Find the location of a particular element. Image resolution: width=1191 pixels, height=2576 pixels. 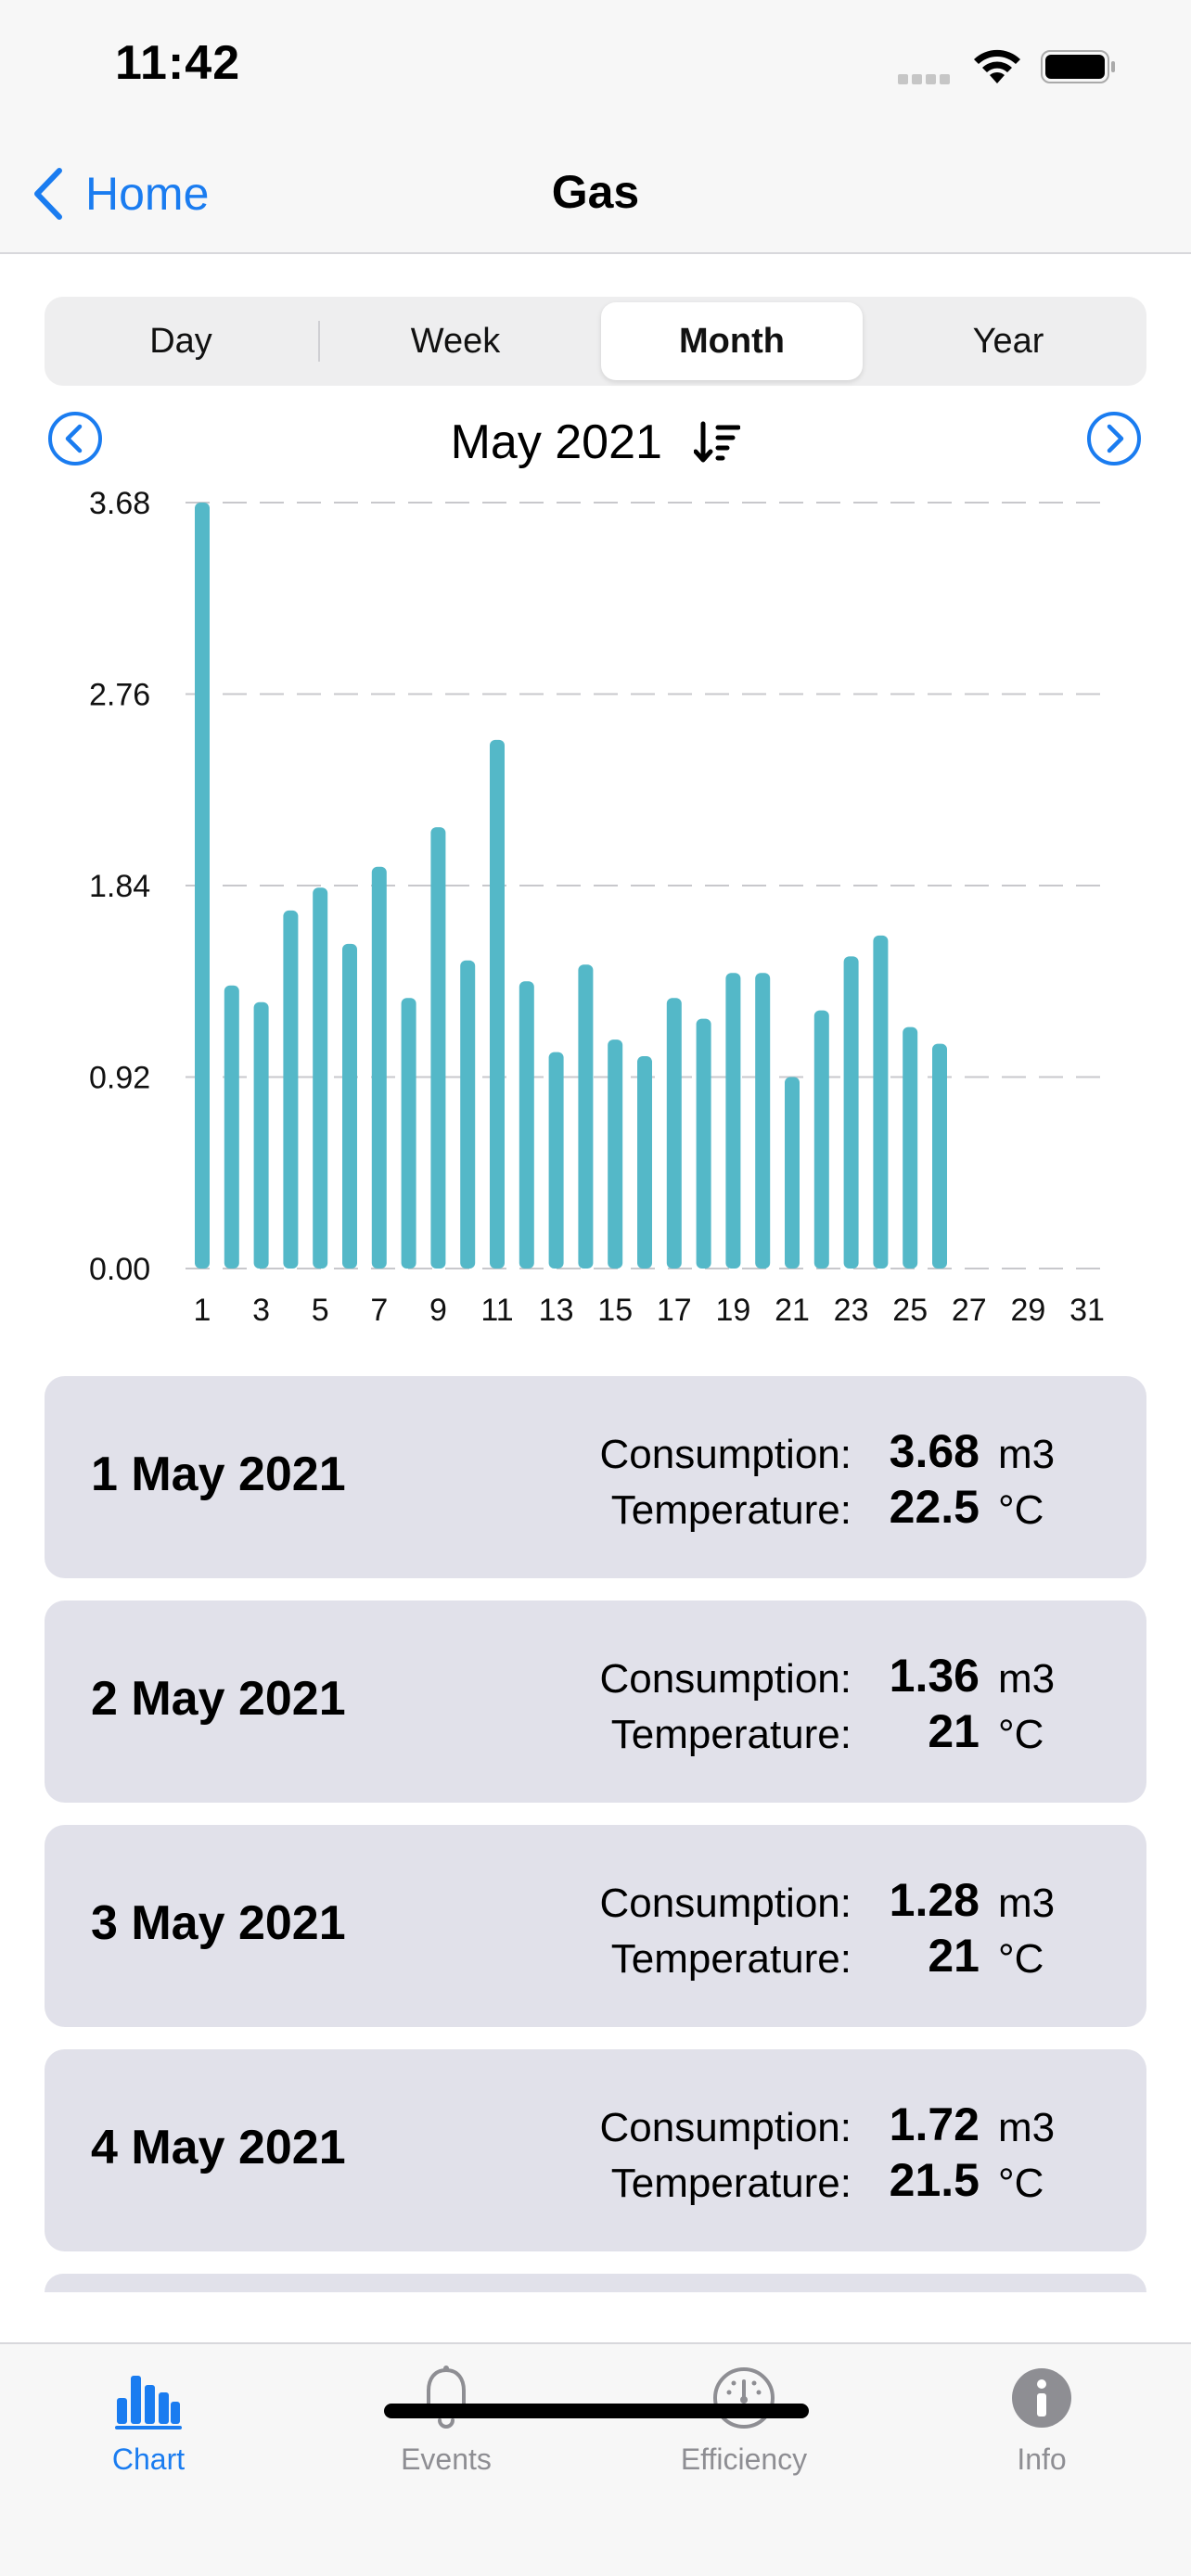

consumption-value: 1.36 is located at coordinates (934, 1676).